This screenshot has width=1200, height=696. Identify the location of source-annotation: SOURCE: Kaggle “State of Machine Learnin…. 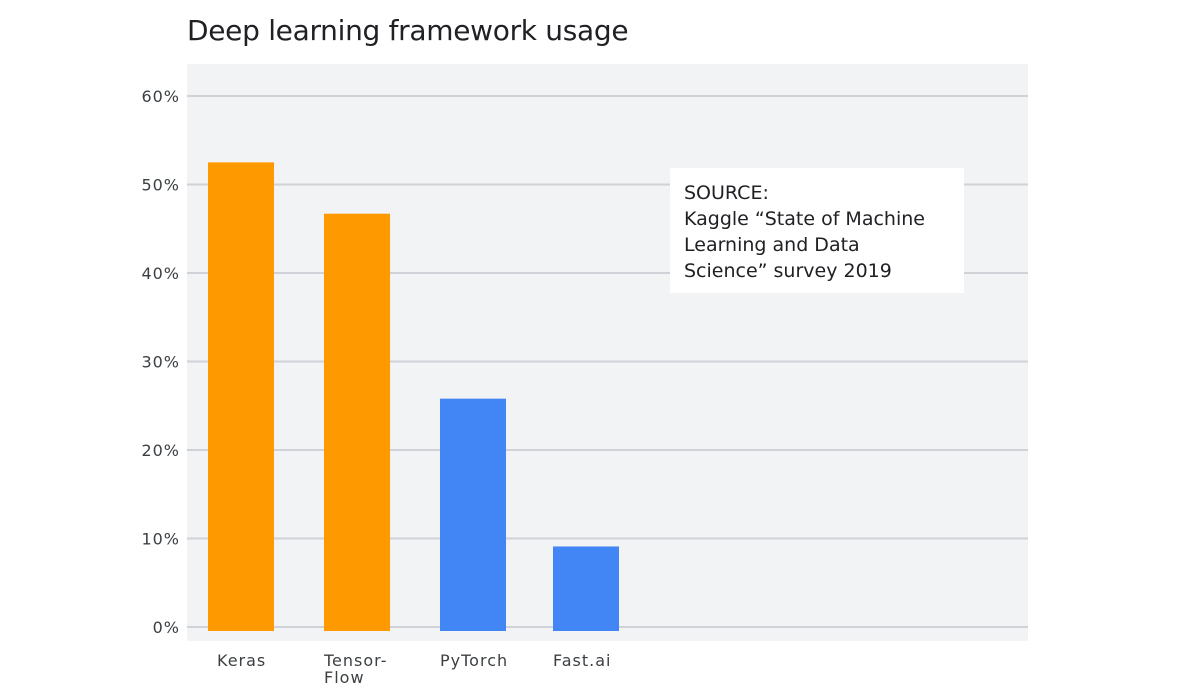
(817, 230).